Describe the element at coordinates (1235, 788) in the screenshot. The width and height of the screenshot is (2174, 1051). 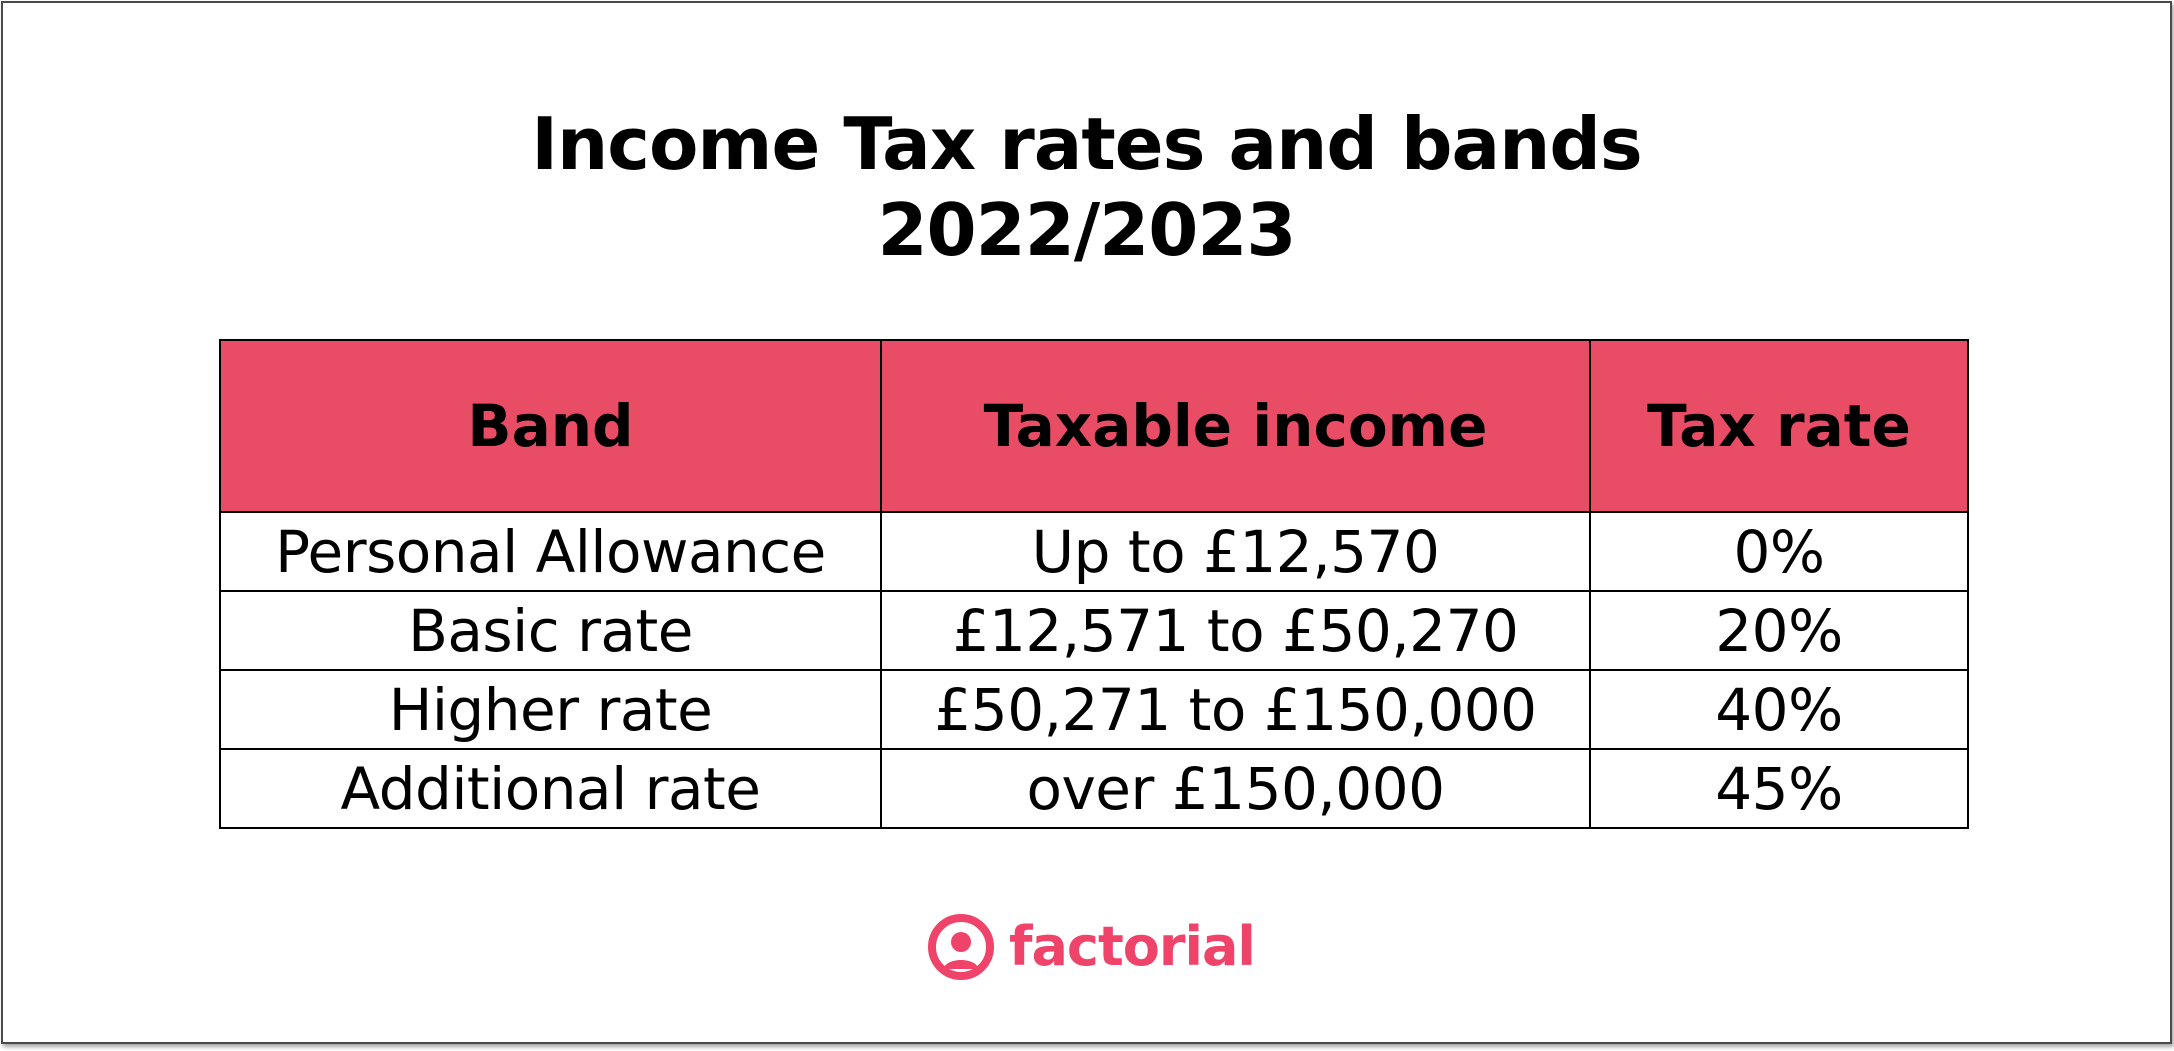
I see `cell-taxable-income: over £150,000` at that location.